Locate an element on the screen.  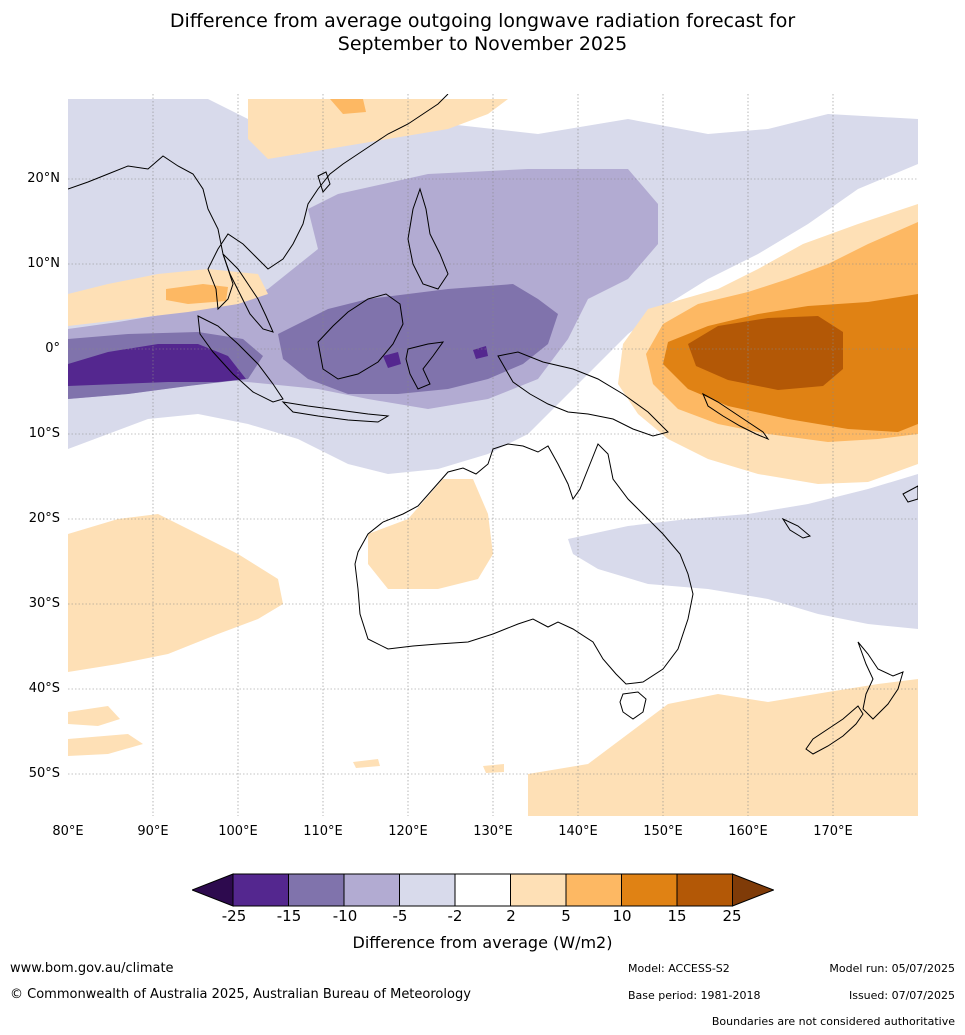
java-outline is located at coordinates (335, 412).